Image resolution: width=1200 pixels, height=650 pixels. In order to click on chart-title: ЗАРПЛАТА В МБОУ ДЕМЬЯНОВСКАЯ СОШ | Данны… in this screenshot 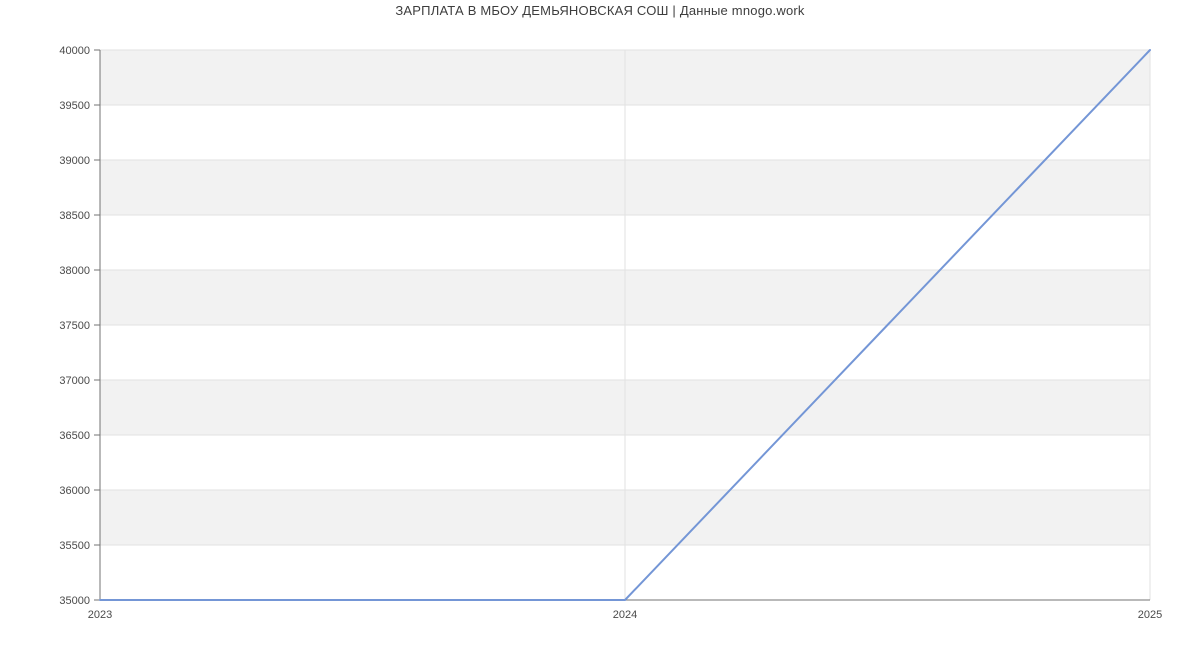, I will do `click(600, 10)`.